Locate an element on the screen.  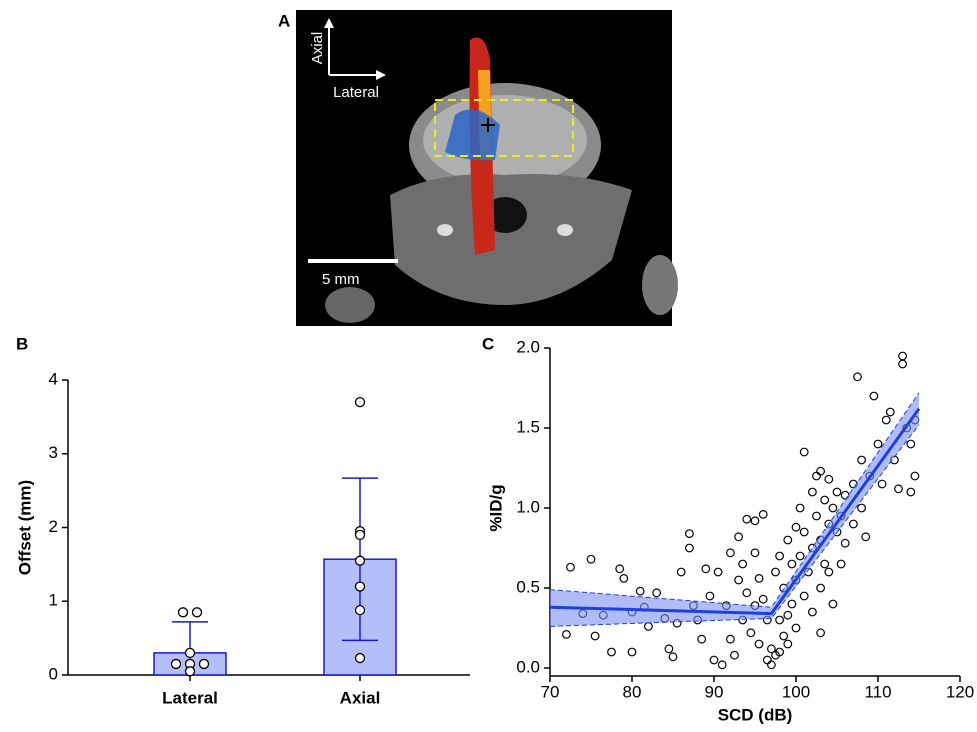
y-axis-label: Offset (mm) is located at coordinates (24, 527).